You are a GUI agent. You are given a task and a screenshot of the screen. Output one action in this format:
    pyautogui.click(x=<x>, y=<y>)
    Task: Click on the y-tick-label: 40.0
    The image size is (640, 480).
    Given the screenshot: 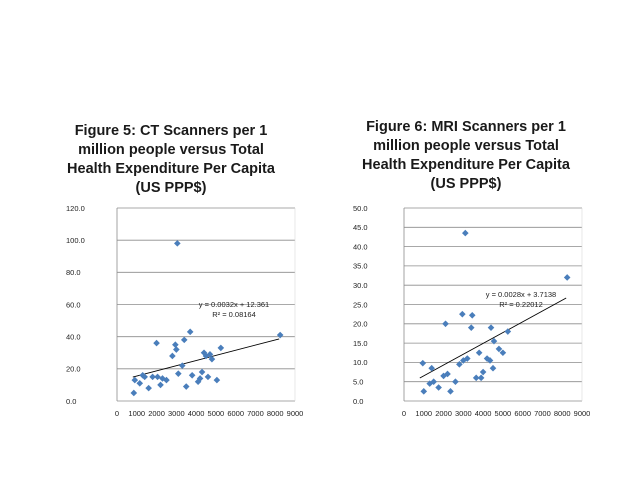 What is the action you would take?
    pyautogui.click(x=73, y=336)
    